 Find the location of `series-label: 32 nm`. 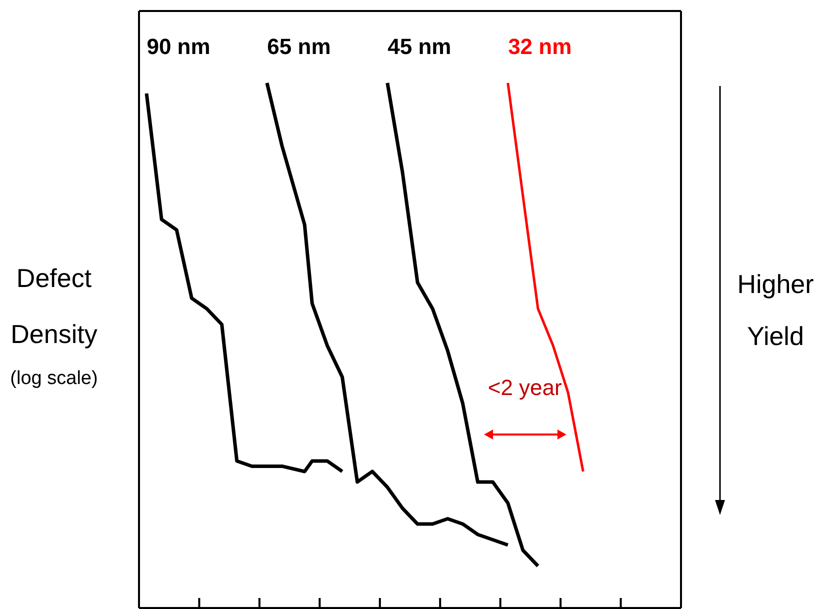

series-label: 32 nm is located at coordinates (540, 46).